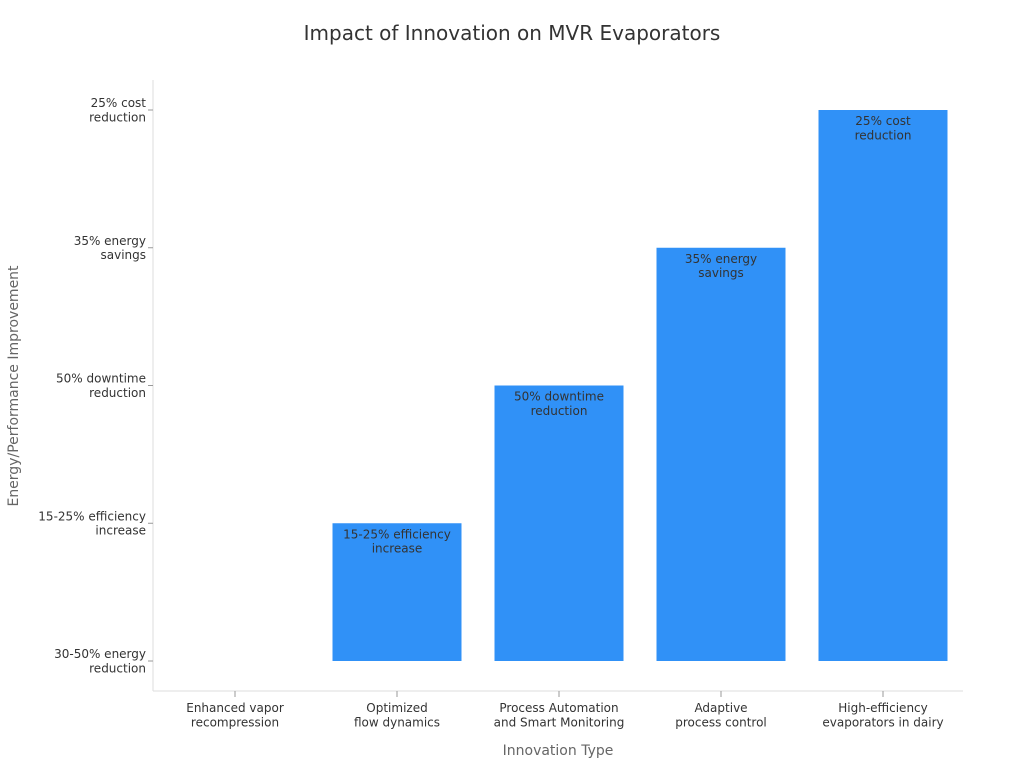 The image size is (1024, 772). Describe the element at coordinates (235, 715) in the screenshot. I see `x-tick-label: Enhanced vapor recompression` at that location.